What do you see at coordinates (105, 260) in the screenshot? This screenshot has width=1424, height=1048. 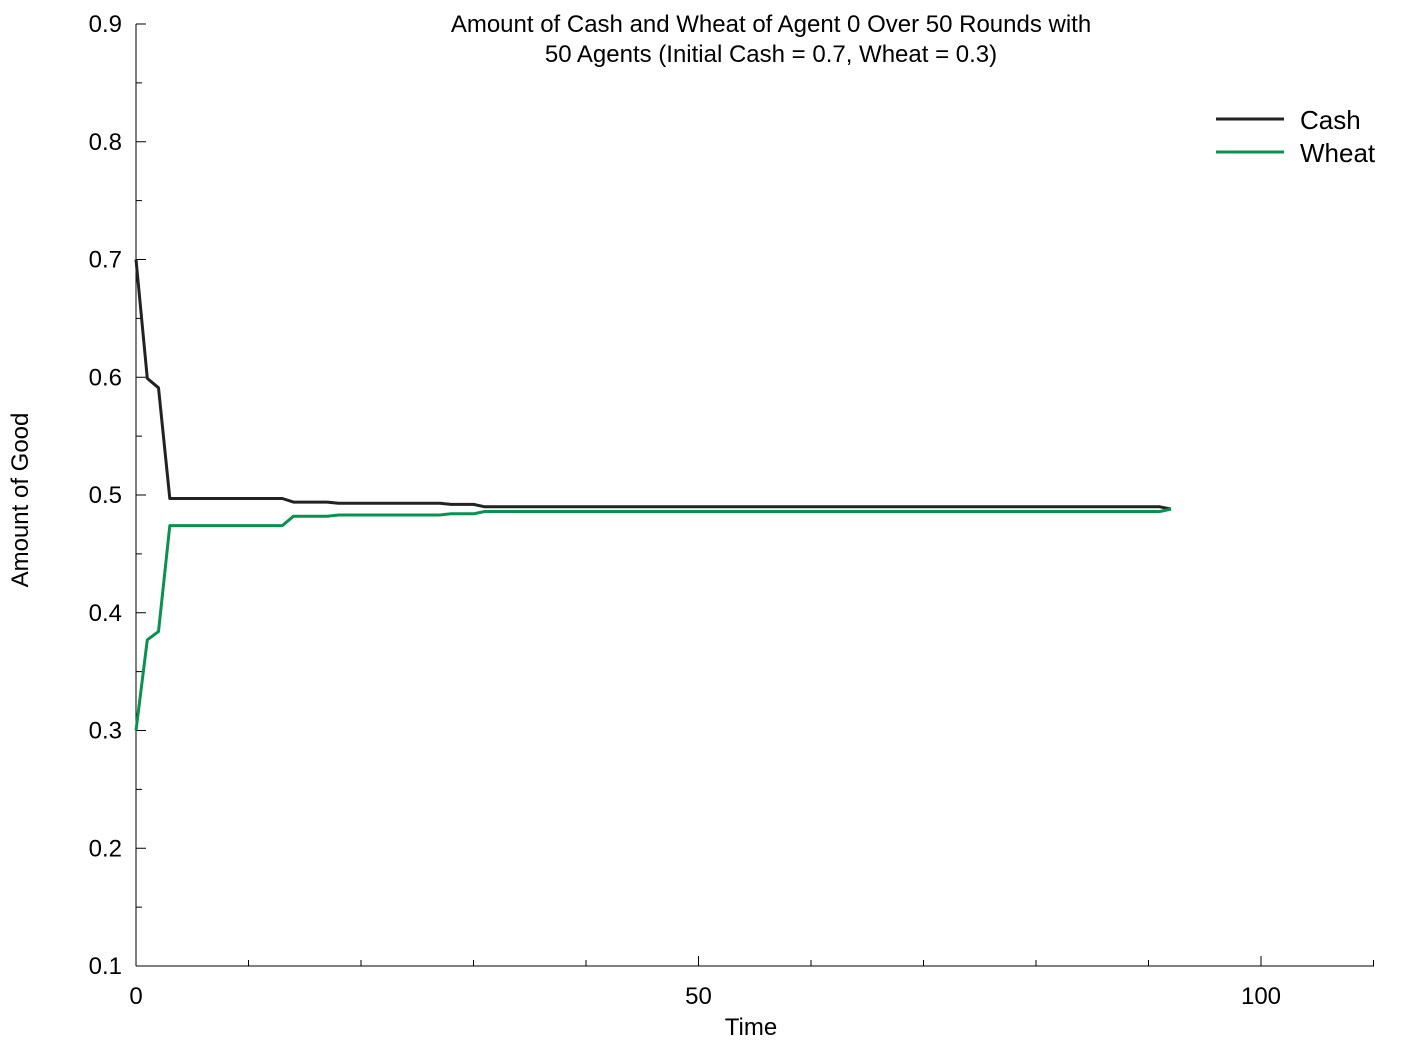 I see `y-tick-label: 0.7` at bounding box center [105, 260].